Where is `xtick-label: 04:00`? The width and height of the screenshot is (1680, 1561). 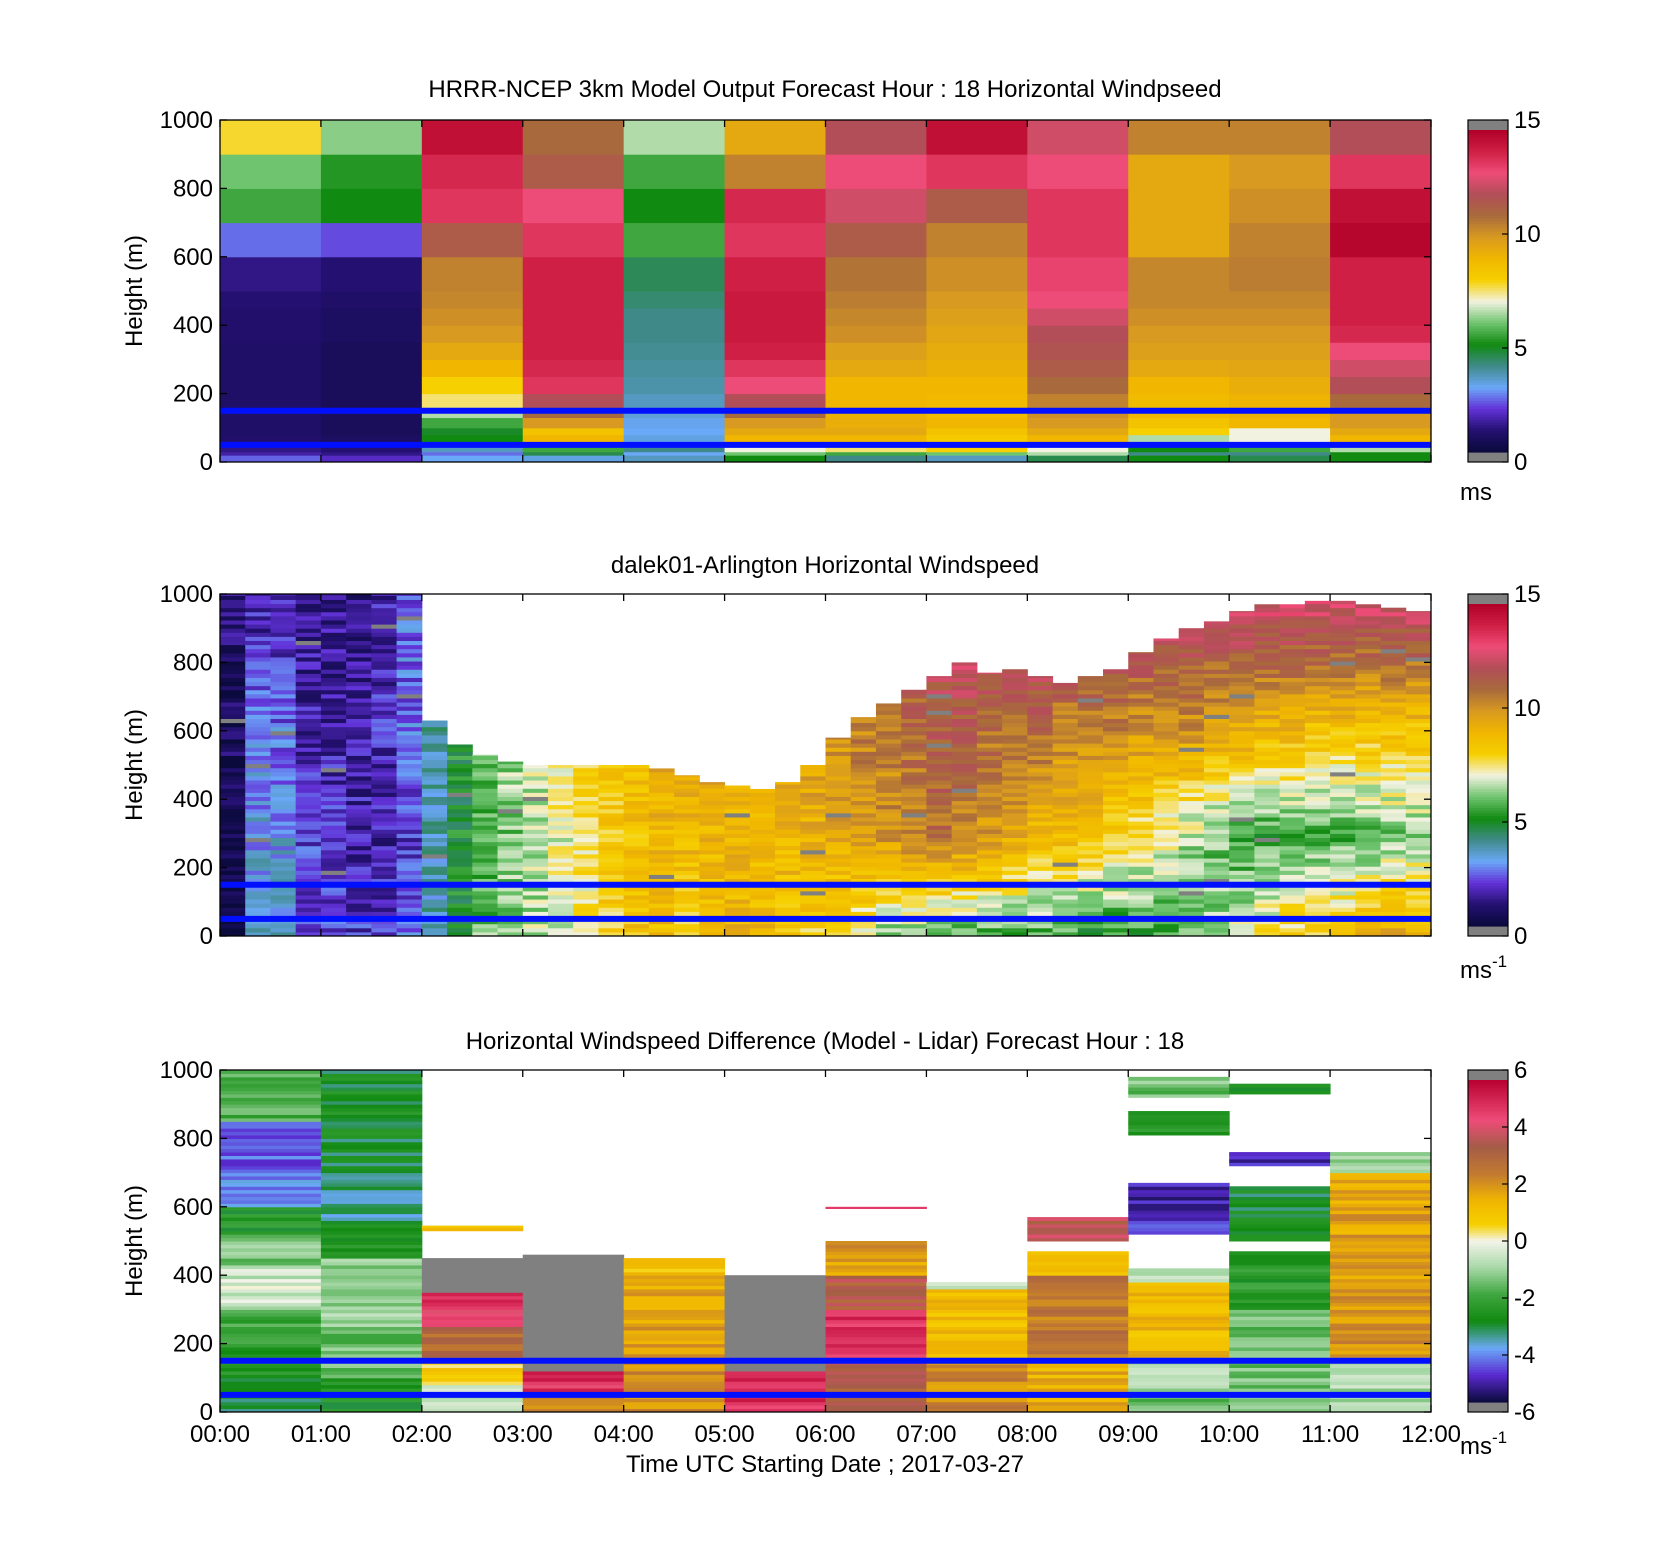 xtick-label: 04:00 is located at coordinates (624, 1434).